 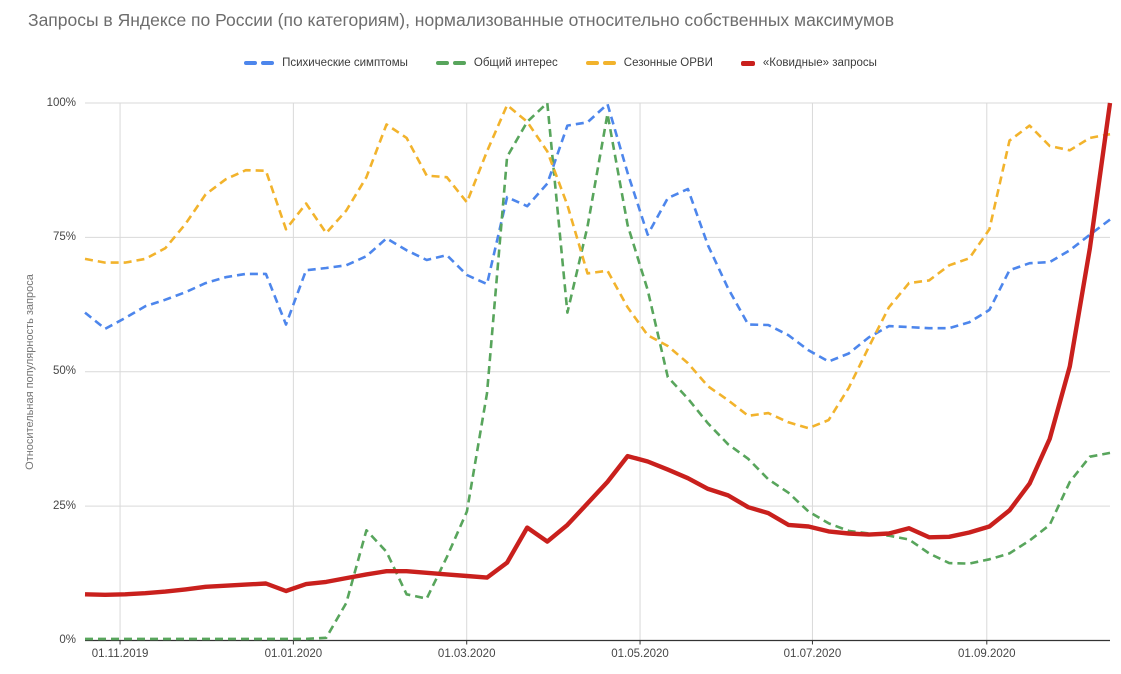 What do you see at coordinates (466, 654) in the screenshot?
I see `x-tick-label-2: 01.03.2020` at bounding box center [466, 654].